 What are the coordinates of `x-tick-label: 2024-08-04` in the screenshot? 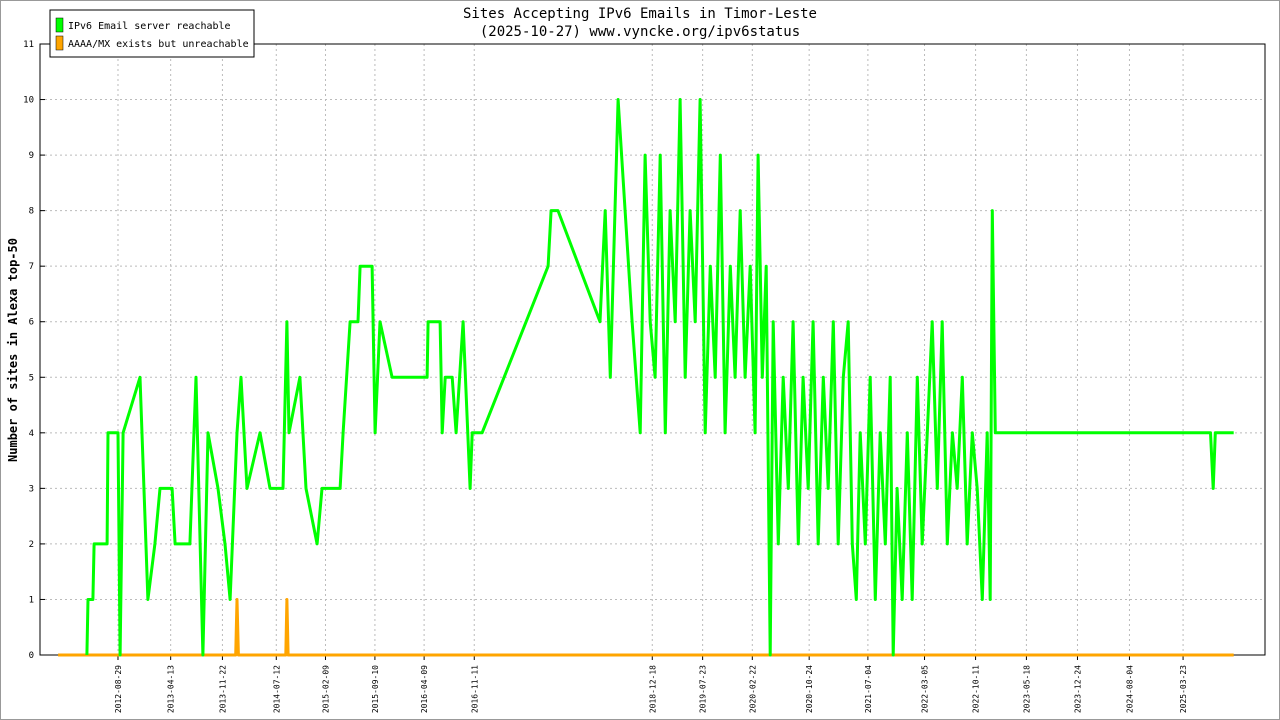 It's located at (1129, 689).